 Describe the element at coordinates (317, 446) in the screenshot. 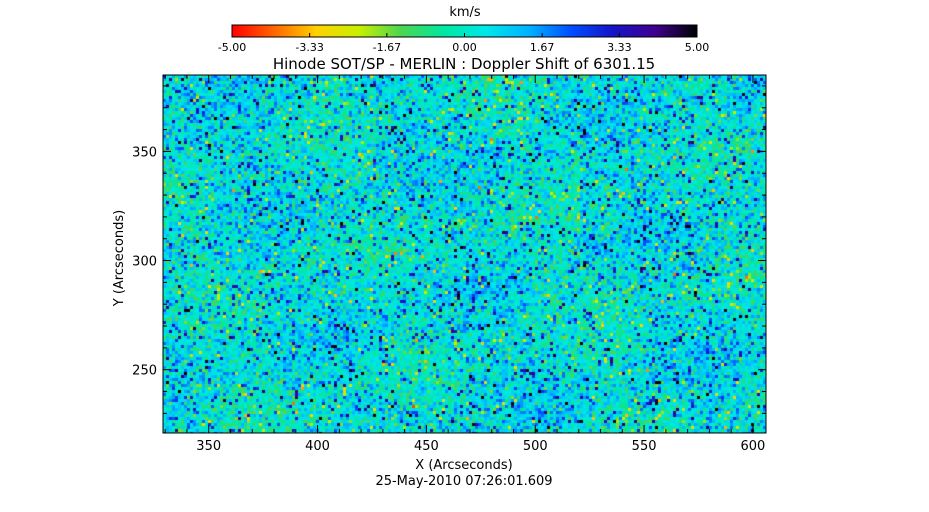

I see `x-tick-label: 400` at that location.